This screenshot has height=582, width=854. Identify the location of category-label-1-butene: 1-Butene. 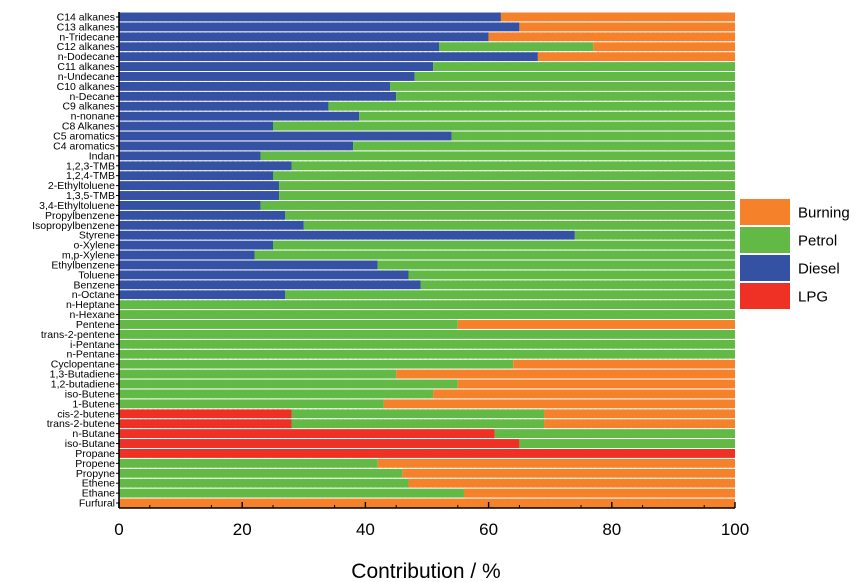
(93, 404).